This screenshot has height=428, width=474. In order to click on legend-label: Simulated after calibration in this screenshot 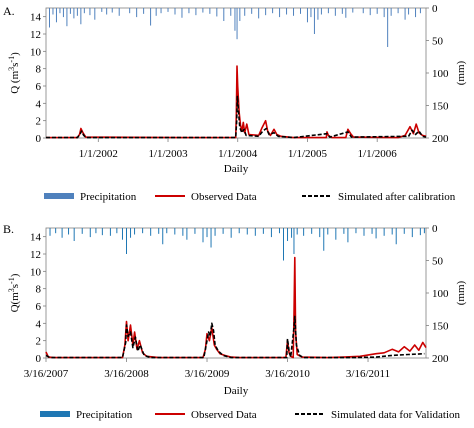, I will do `click(397, 197)`.